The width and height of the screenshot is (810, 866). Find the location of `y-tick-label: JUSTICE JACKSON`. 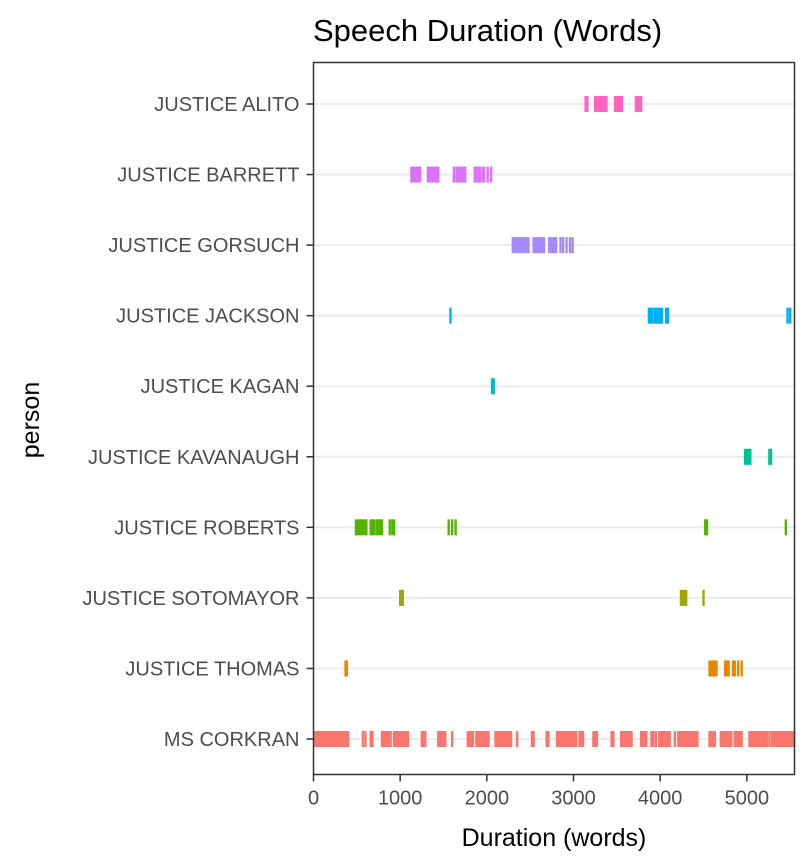

y-tick-label: JUSTICE JACKSON is located at coordinates (207, 317).